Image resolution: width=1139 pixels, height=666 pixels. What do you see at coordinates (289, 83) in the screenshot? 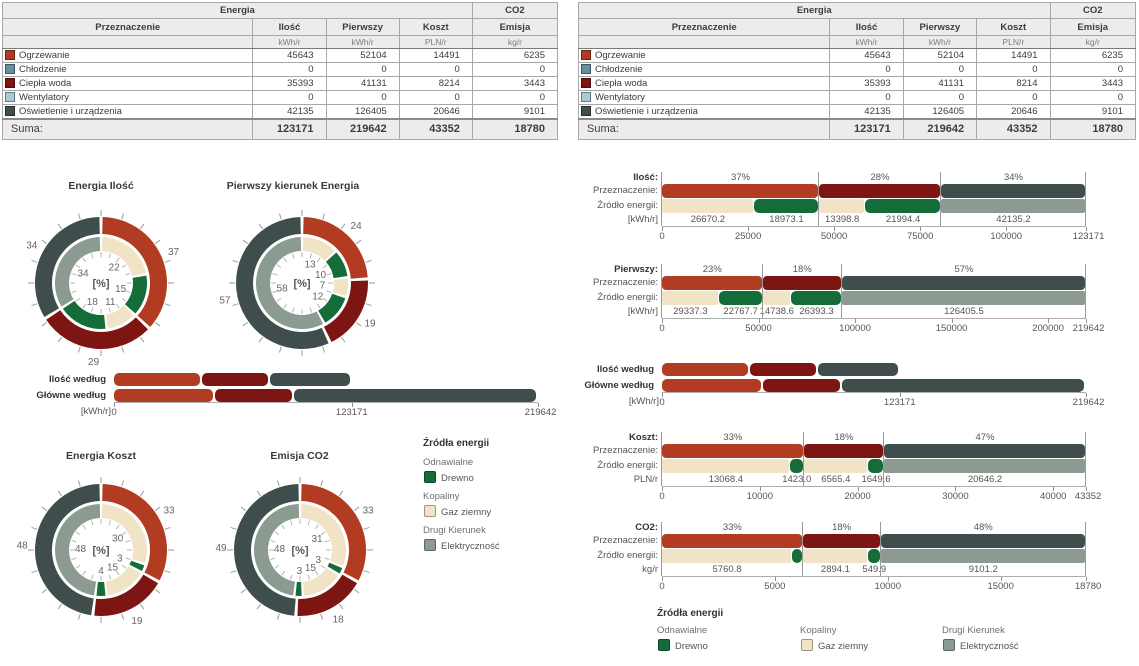
I see `value-cell: 35393` at bounding box center [289, 83].